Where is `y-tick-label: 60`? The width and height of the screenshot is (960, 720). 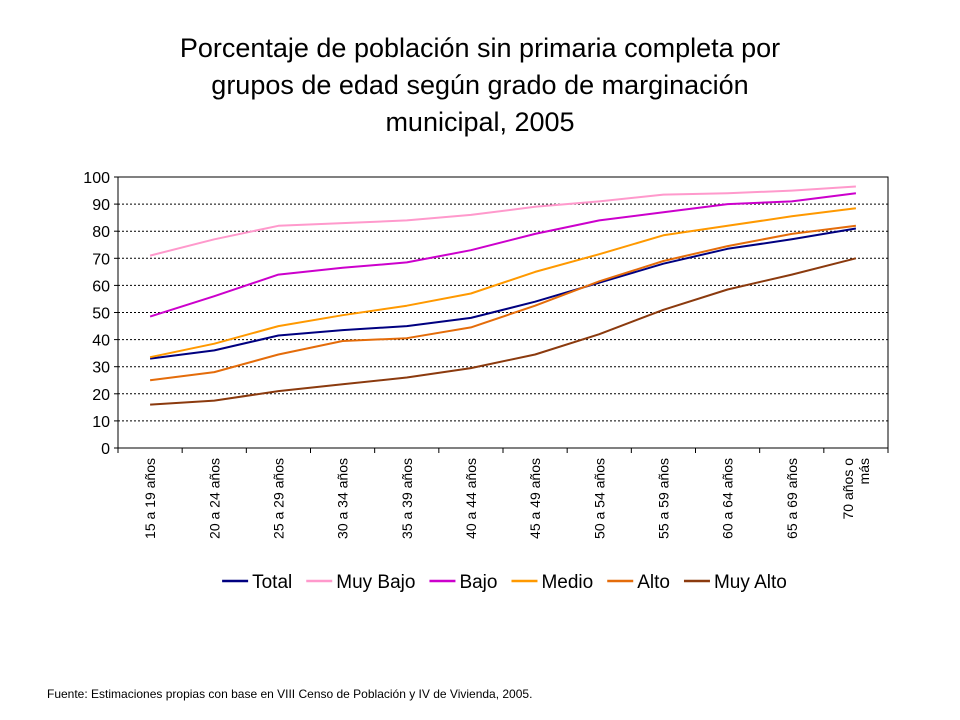
y-tick-label: 60 is located at coordinates (101, 286).